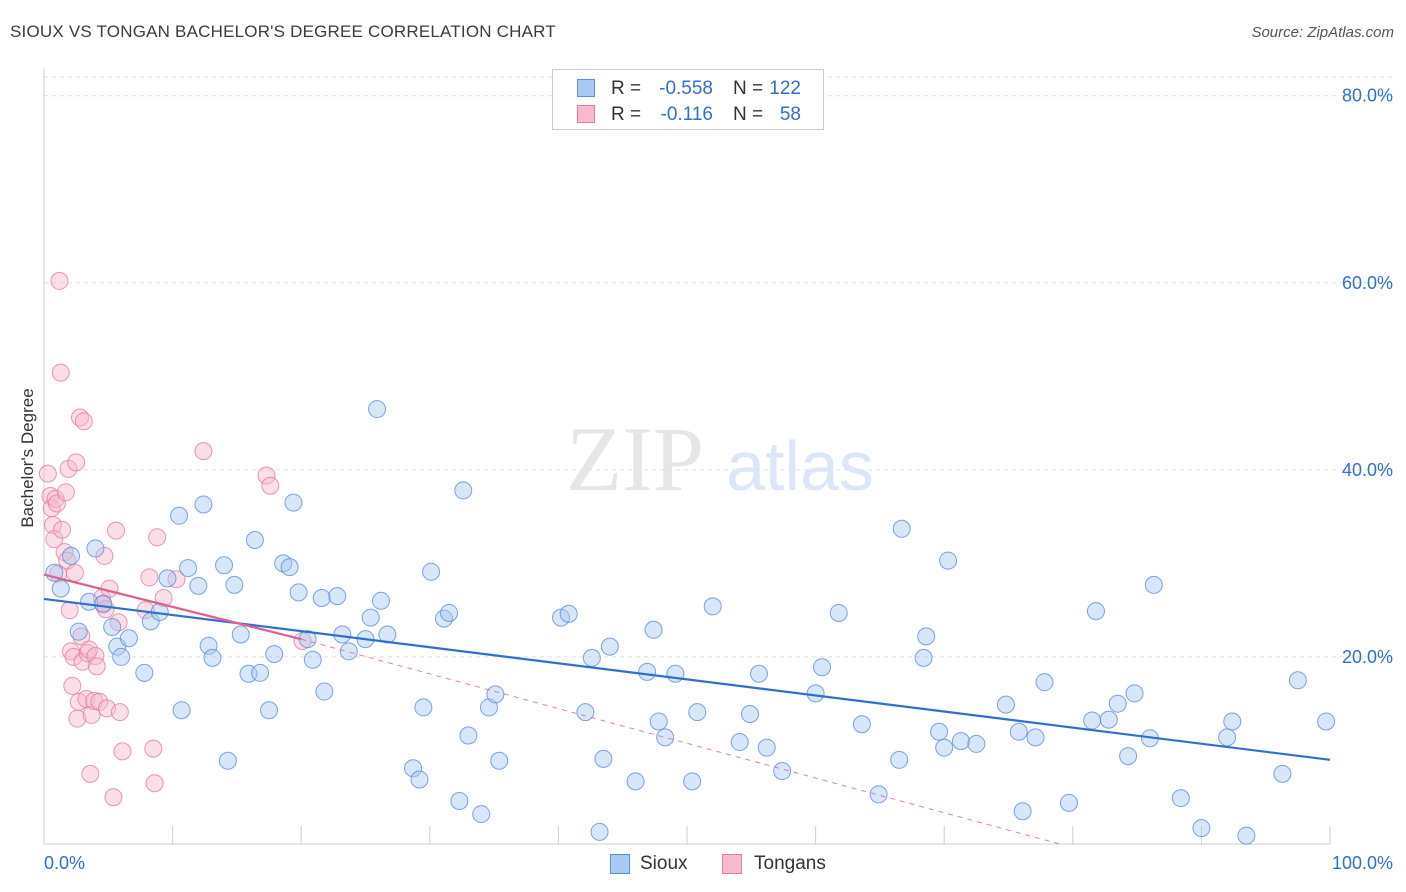  What do you see at coordinates (1367, 470) in the screenshot?
I see `y-tick-label: 40.0%` at bounding box center [1367, 470].